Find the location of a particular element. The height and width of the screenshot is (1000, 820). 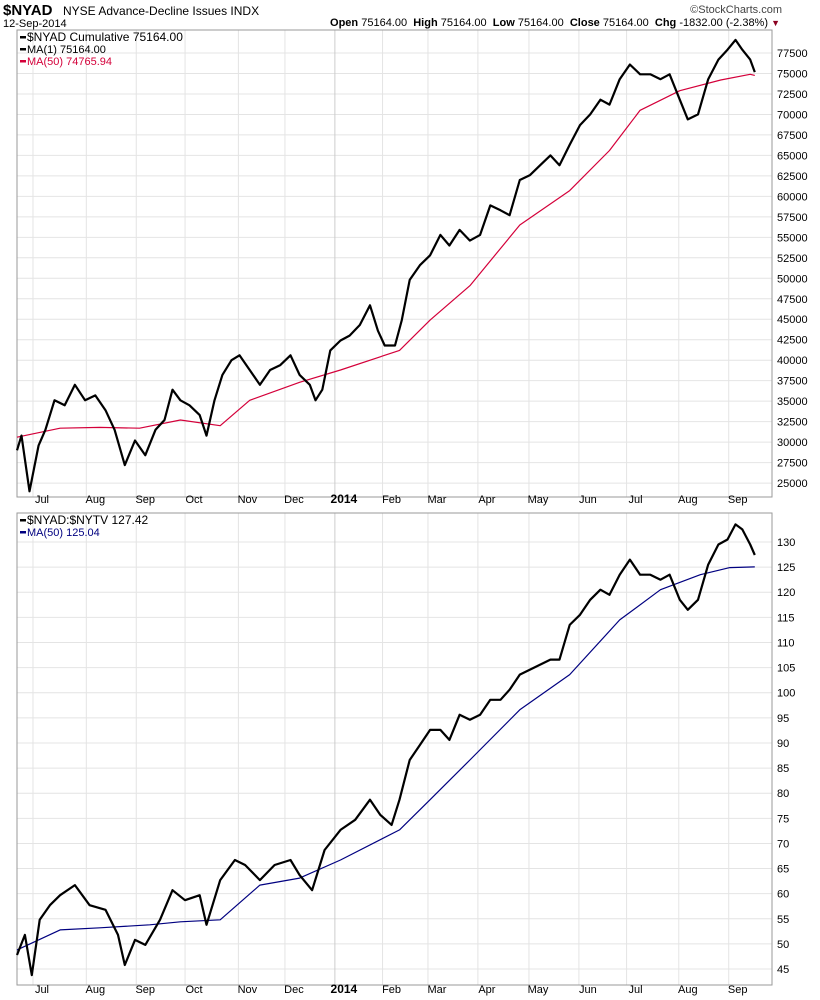

y-tick-label: 42500 is located at coordinates (792, 341).